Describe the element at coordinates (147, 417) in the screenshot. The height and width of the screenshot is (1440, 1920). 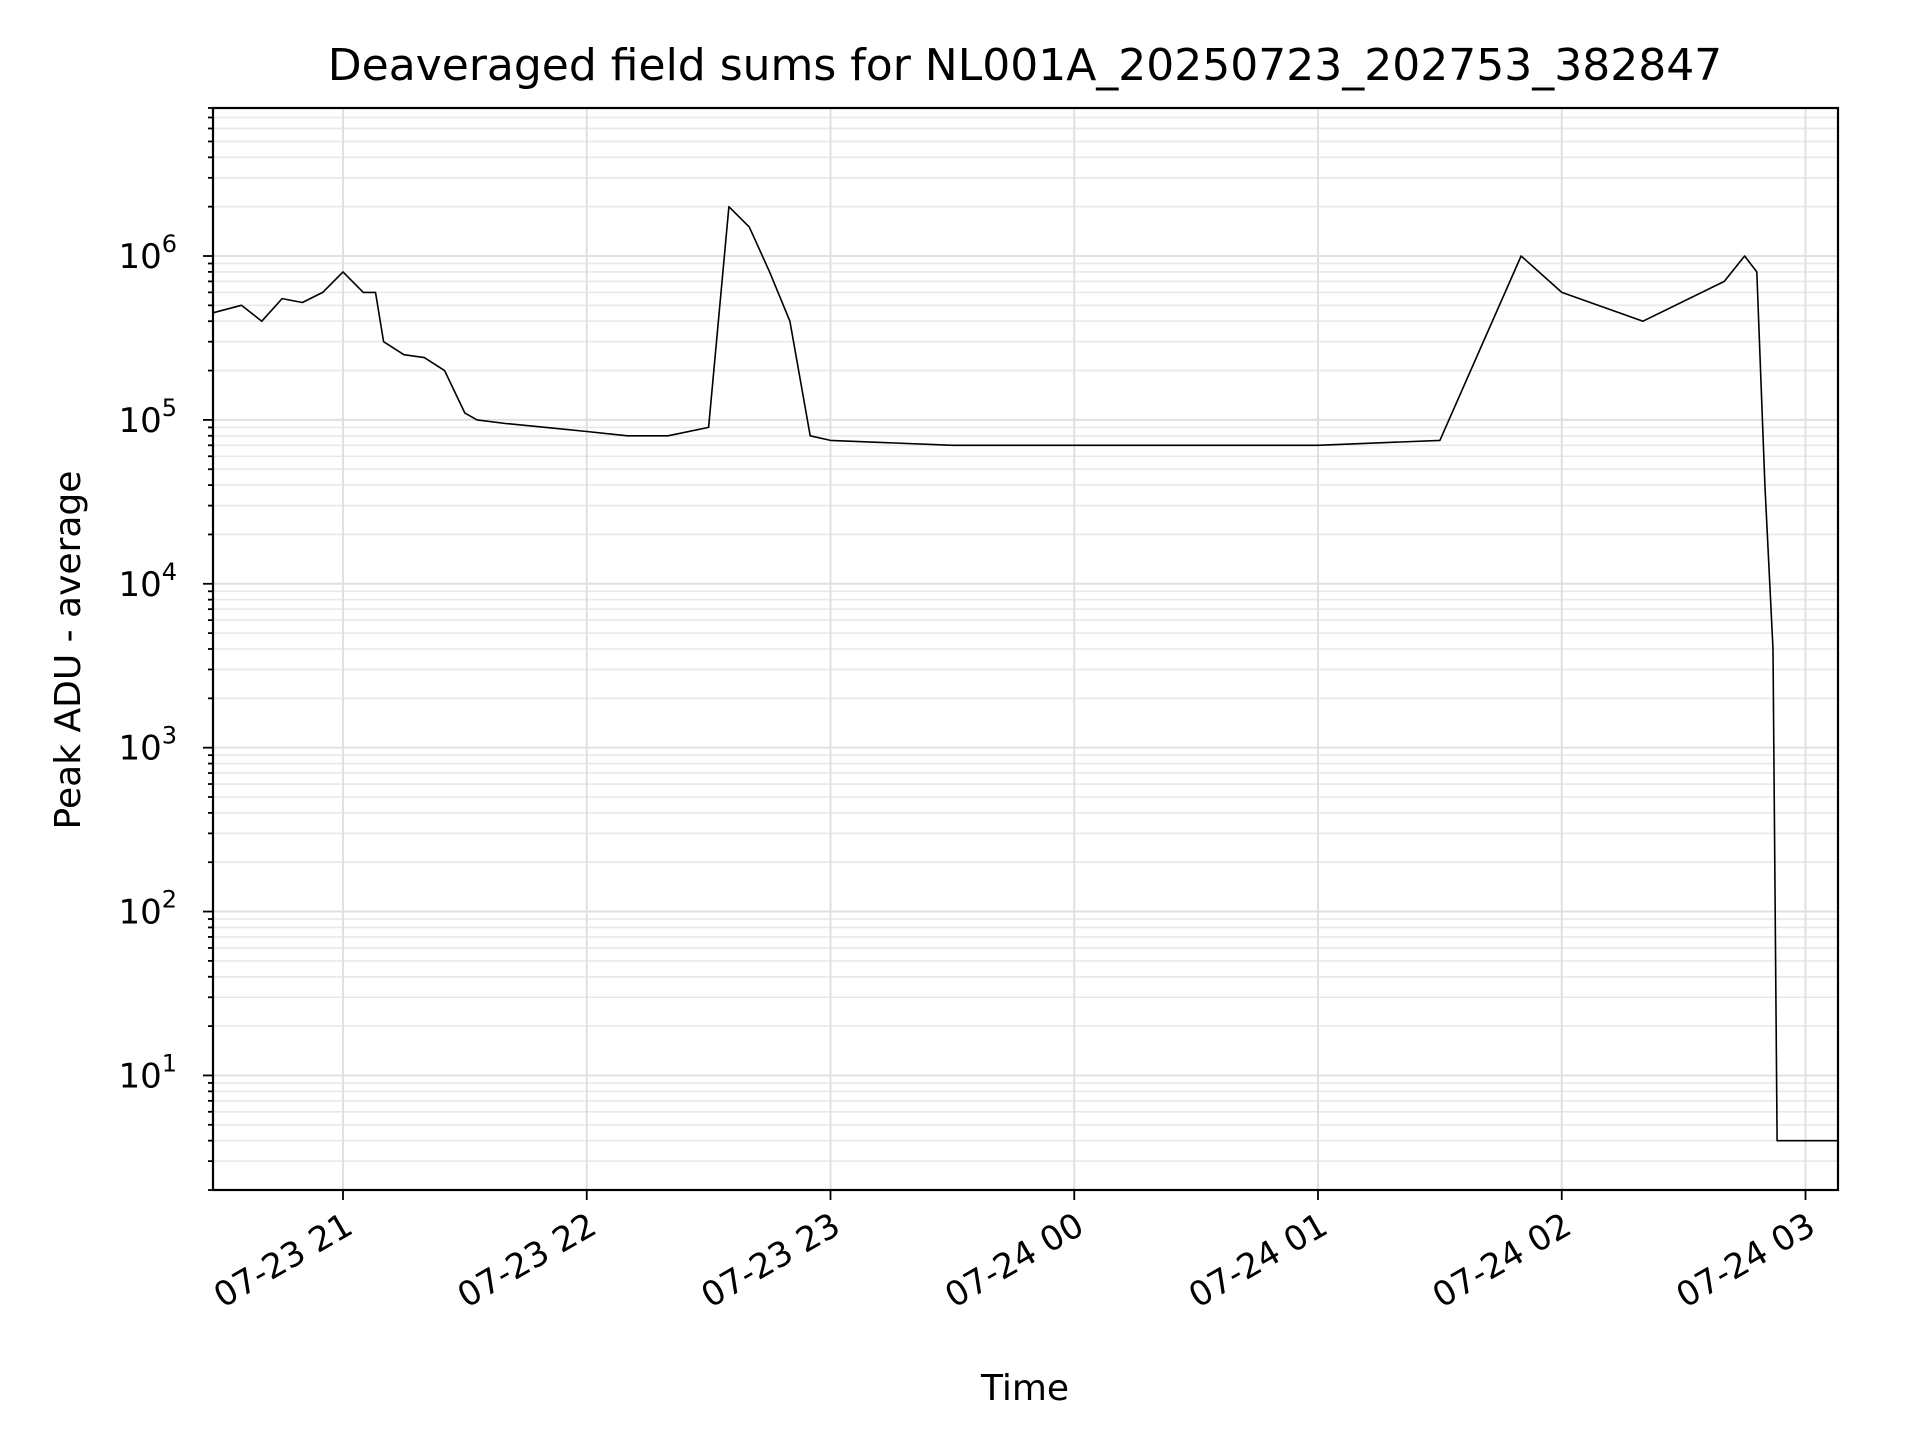
I see `y-tick-label: 10⁵` at that location.